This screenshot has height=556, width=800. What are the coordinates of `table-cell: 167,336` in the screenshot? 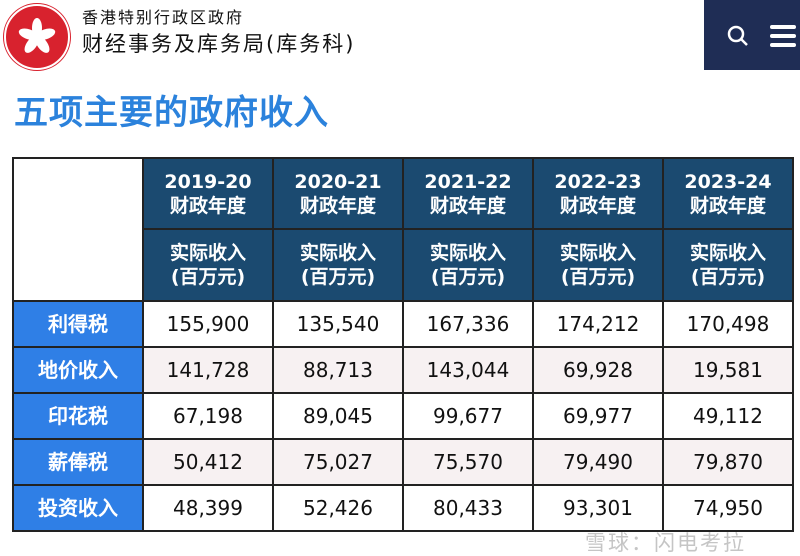 It's located at (468, 324).